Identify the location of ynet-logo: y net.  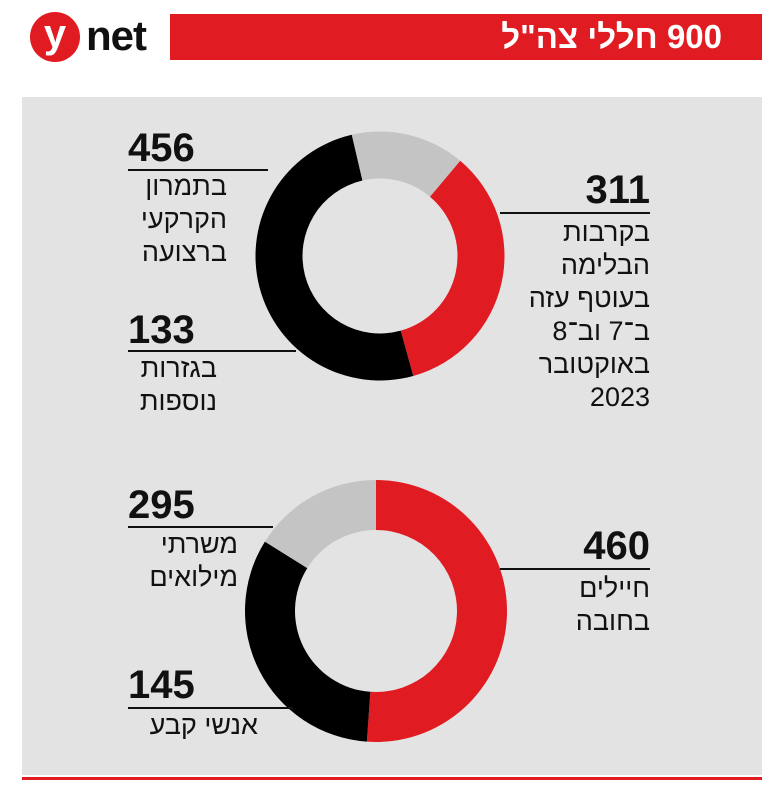
(100, 38).